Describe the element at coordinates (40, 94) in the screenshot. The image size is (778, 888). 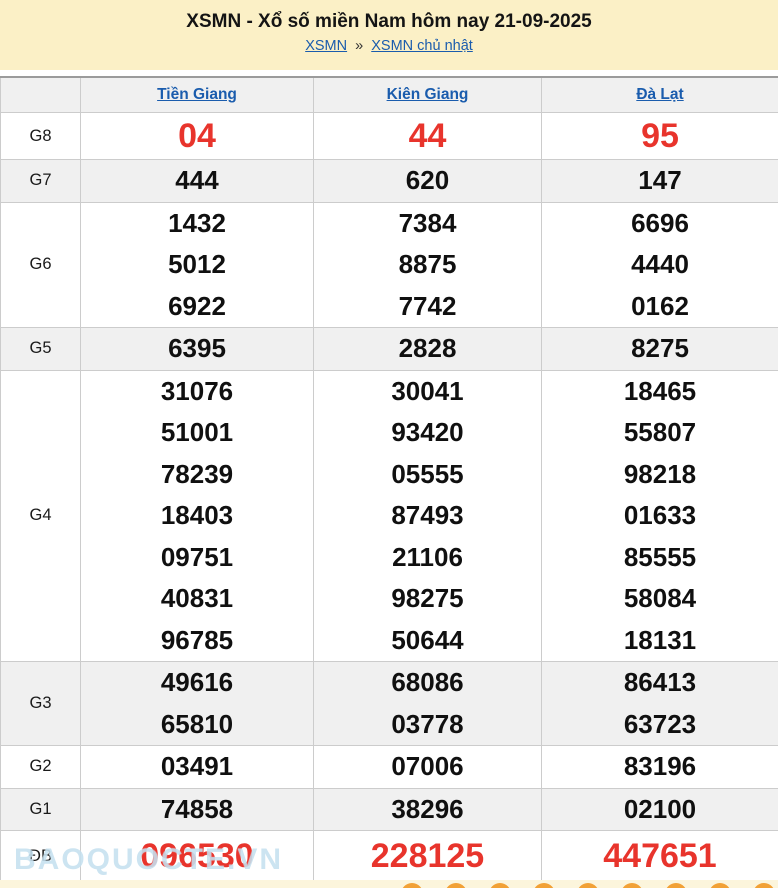
I see `corner-cell` at that location.